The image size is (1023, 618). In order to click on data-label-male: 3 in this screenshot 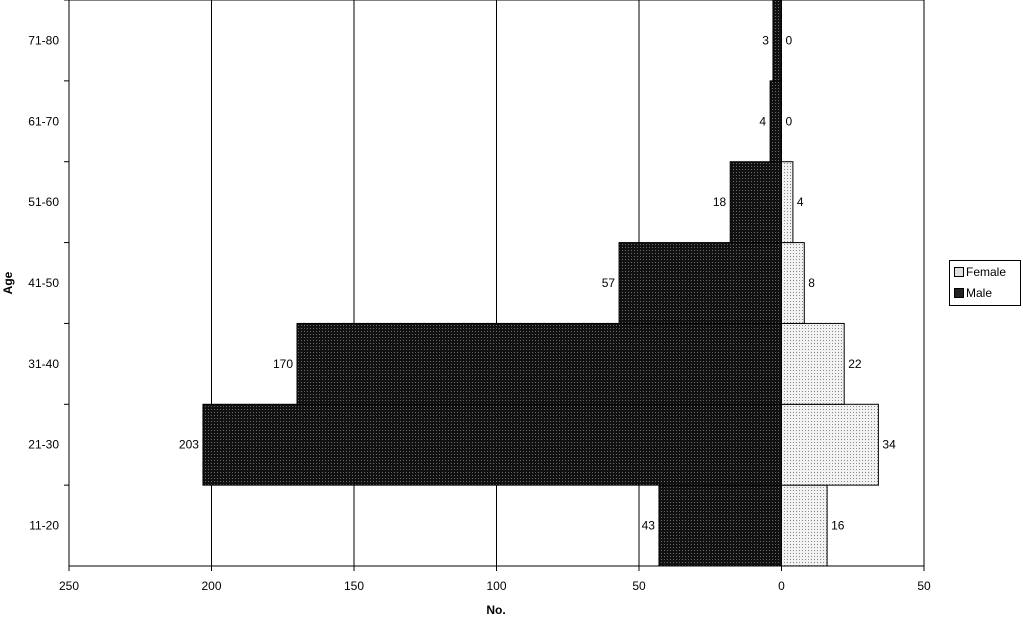, I will do `click(765, 40)`.